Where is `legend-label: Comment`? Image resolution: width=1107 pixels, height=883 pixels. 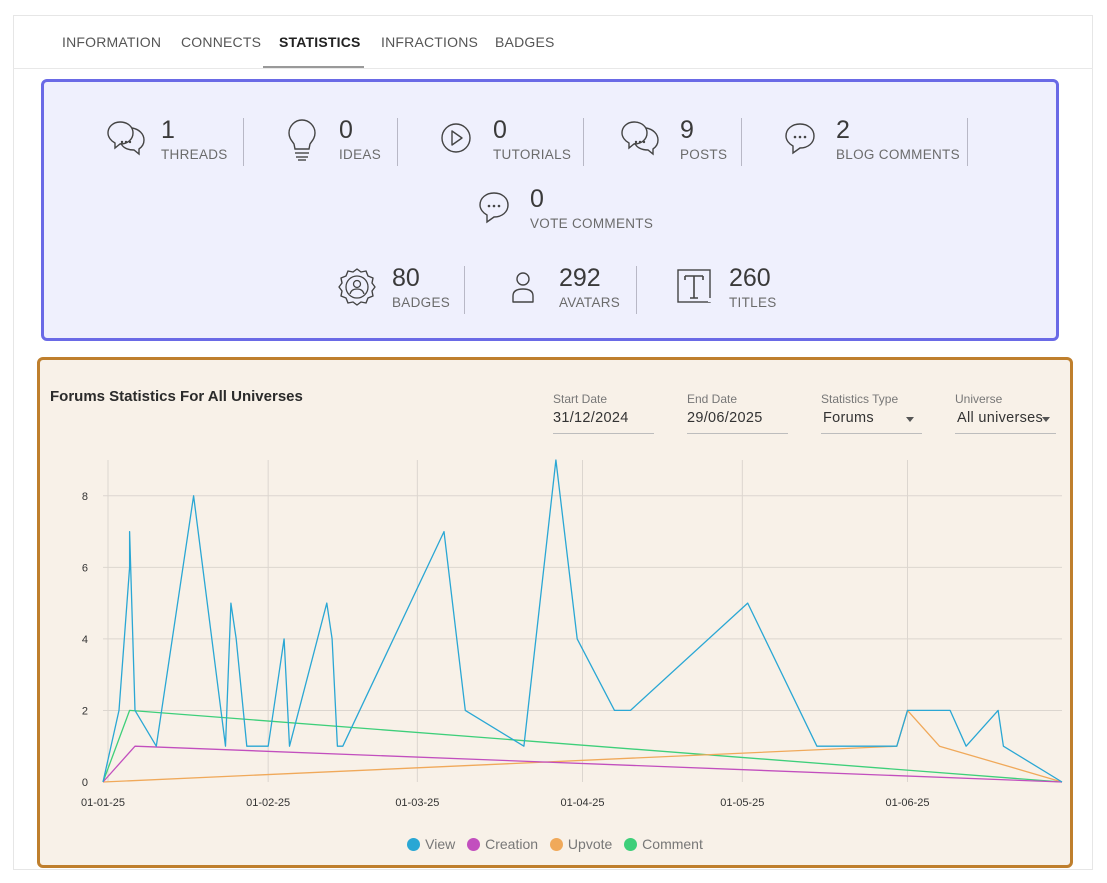 legend-label: Comment is located at coordinates (672, 844).